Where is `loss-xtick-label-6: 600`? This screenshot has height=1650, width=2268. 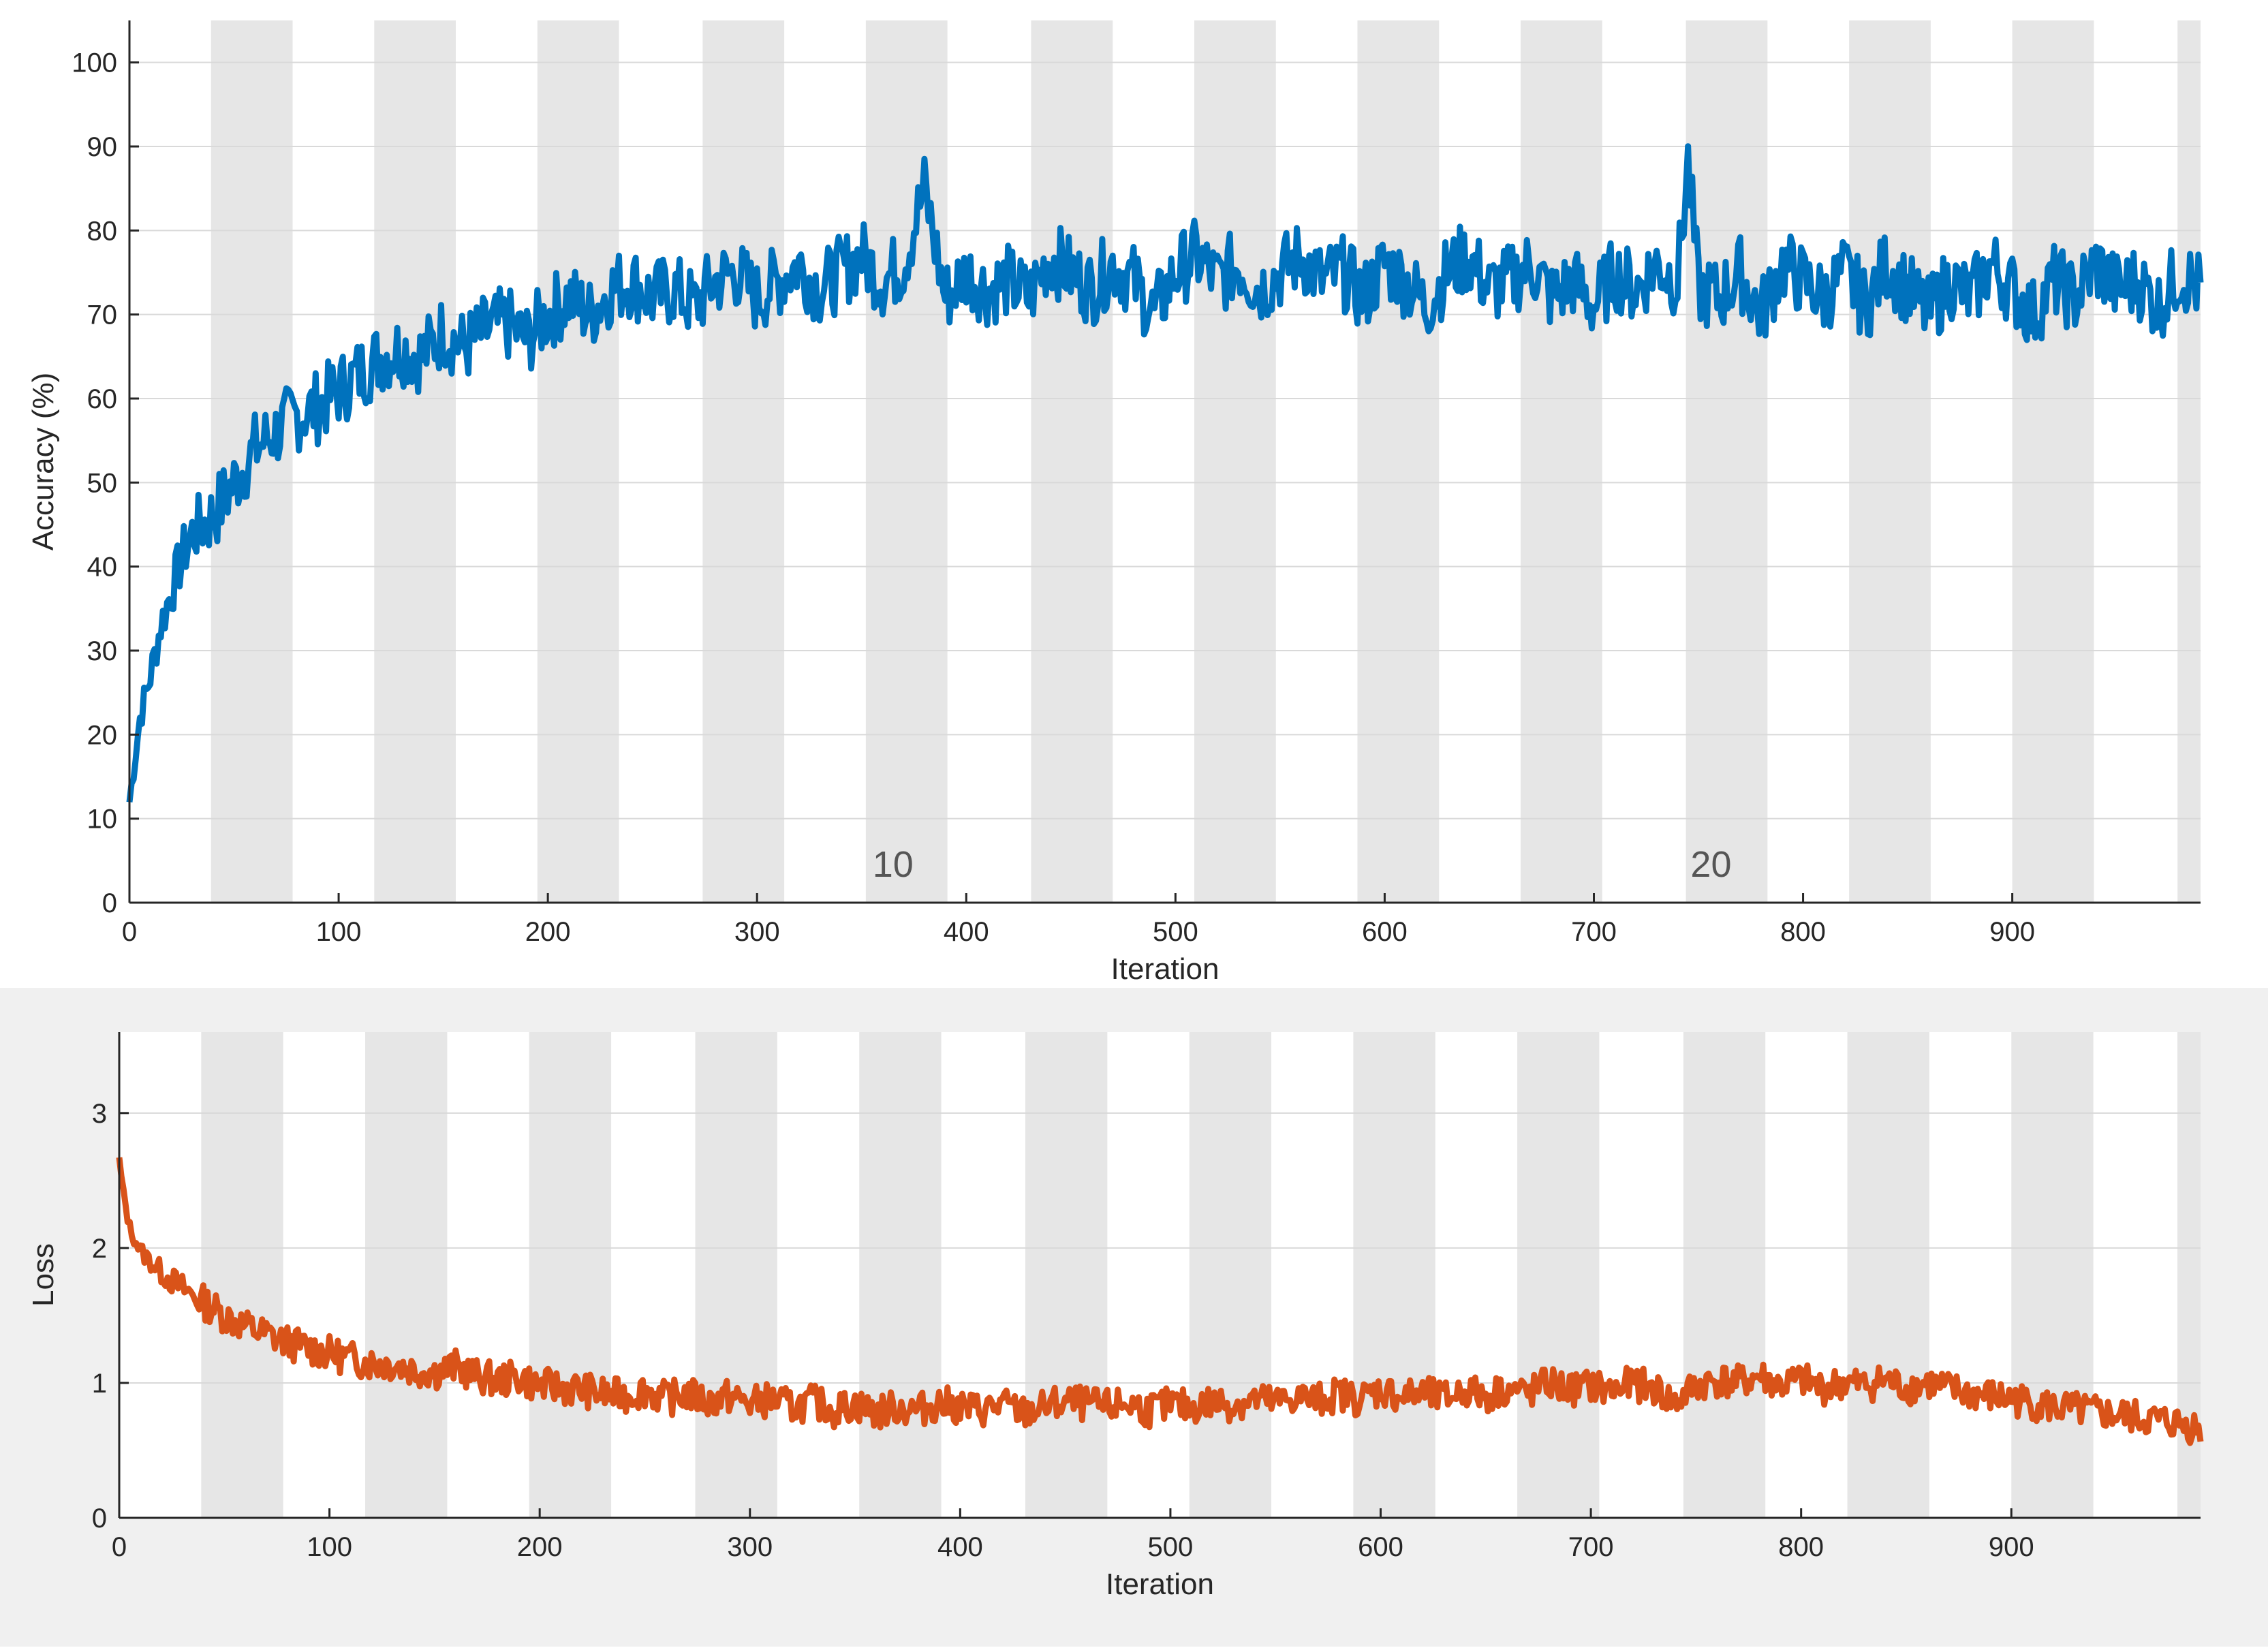
loss-xtick-label-6: 600 is located at coordinates (1380, 1547).